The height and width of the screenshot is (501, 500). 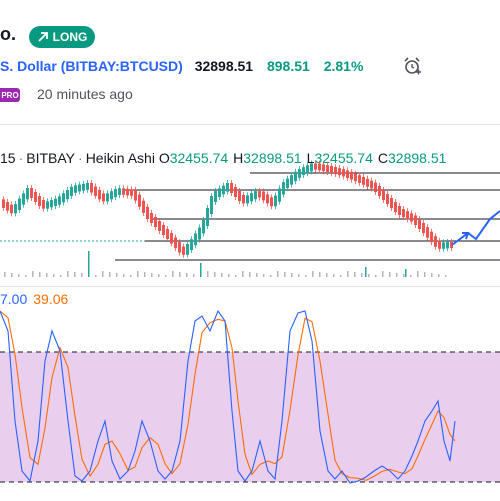 What do you see at coordinates (201, 270) in the screenshot?
I see `volume-spike` at bounding box center [201, 270].